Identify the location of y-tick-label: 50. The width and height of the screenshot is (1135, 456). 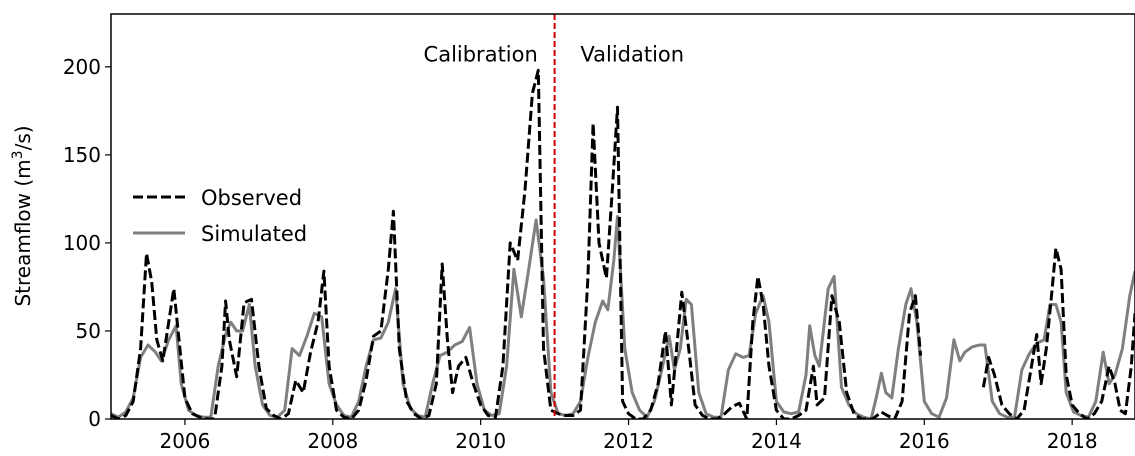
(88, 331).